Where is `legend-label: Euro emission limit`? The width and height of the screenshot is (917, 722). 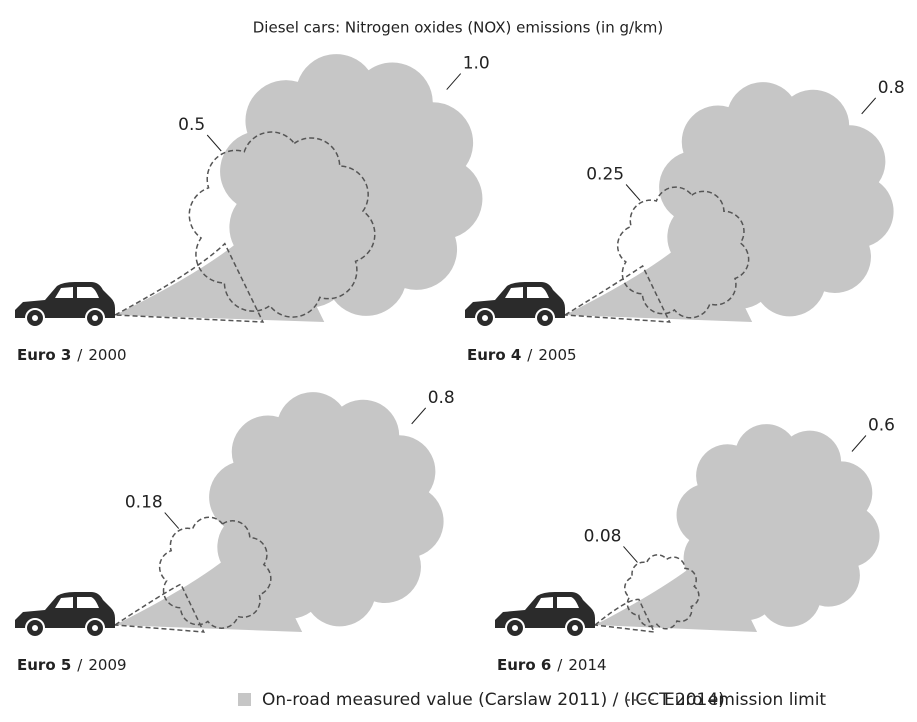
legend-label: Euro emission limit is located at coordinates (745, 700).